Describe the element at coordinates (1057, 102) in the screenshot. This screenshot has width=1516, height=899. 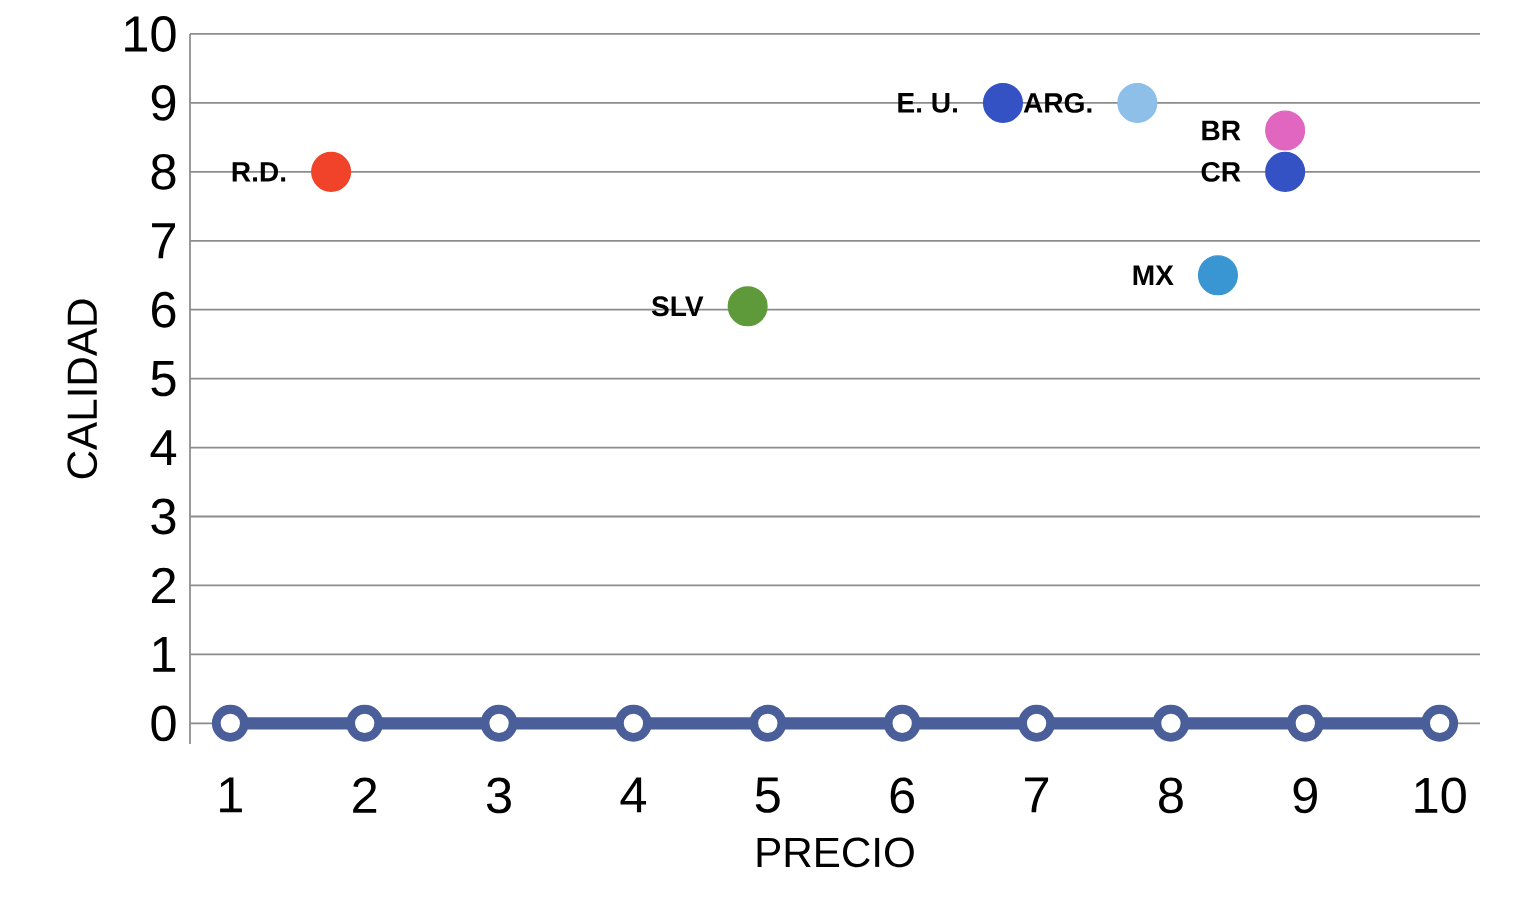
I see `annotation: ARG.` at that location.